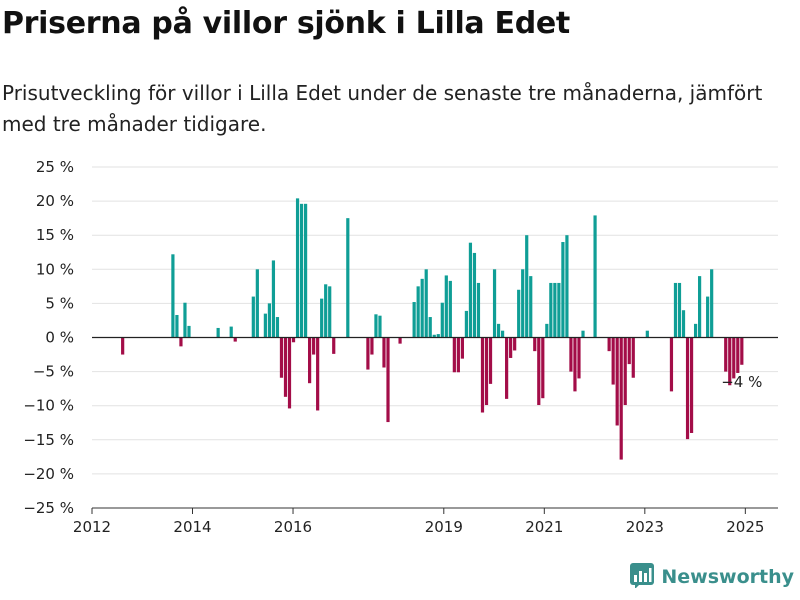 The width and height of the screenshot is (800, 600). What do you see at coordinates (293, 527) in the screenshot?
I see `x-tick-label: 2016` at bounding box center [293, 527].